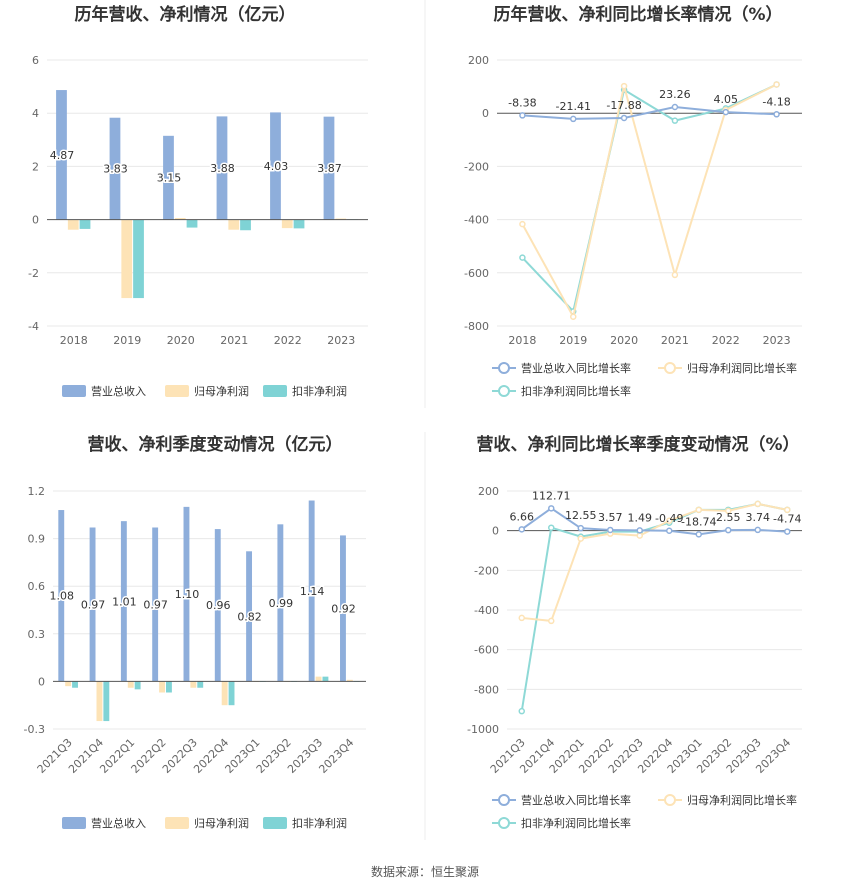 Image resolution: width=850 pixels, height=891 pixels. What do you see at coordinates (35, 113) in the screenshot?
I see `y-tick-label: 4` at bounding box center [35, 113].